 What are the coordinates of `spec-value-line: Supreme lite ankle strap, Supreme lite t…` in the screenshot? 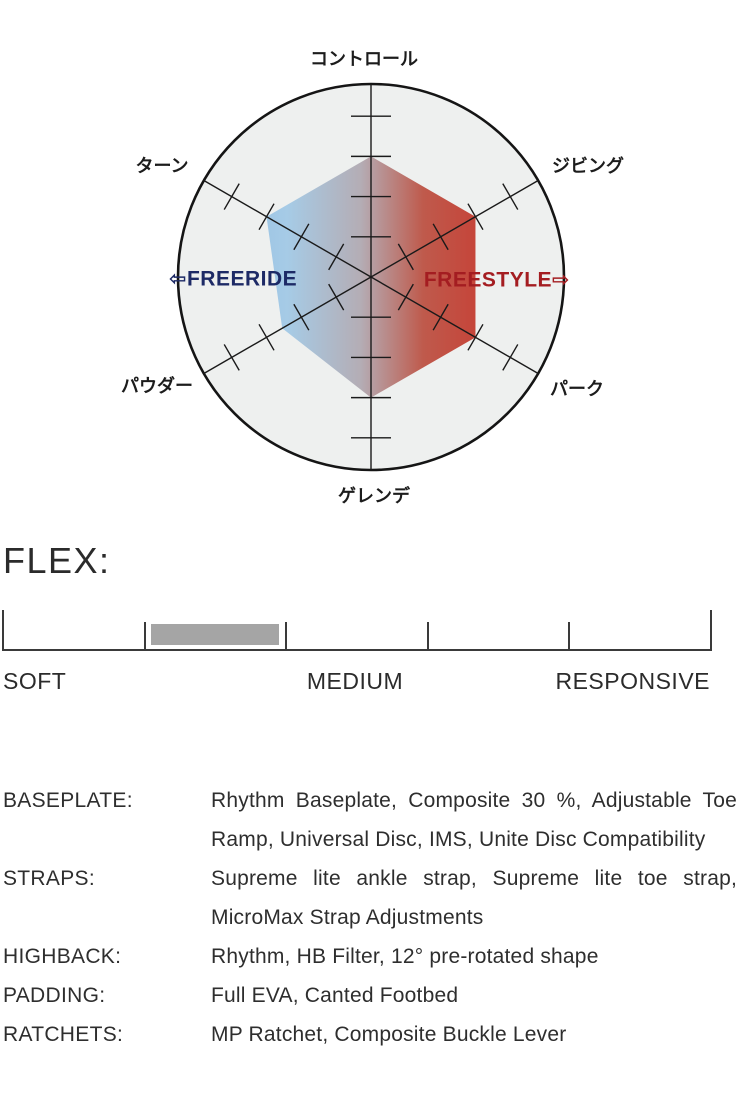 It's located at (474, 878).